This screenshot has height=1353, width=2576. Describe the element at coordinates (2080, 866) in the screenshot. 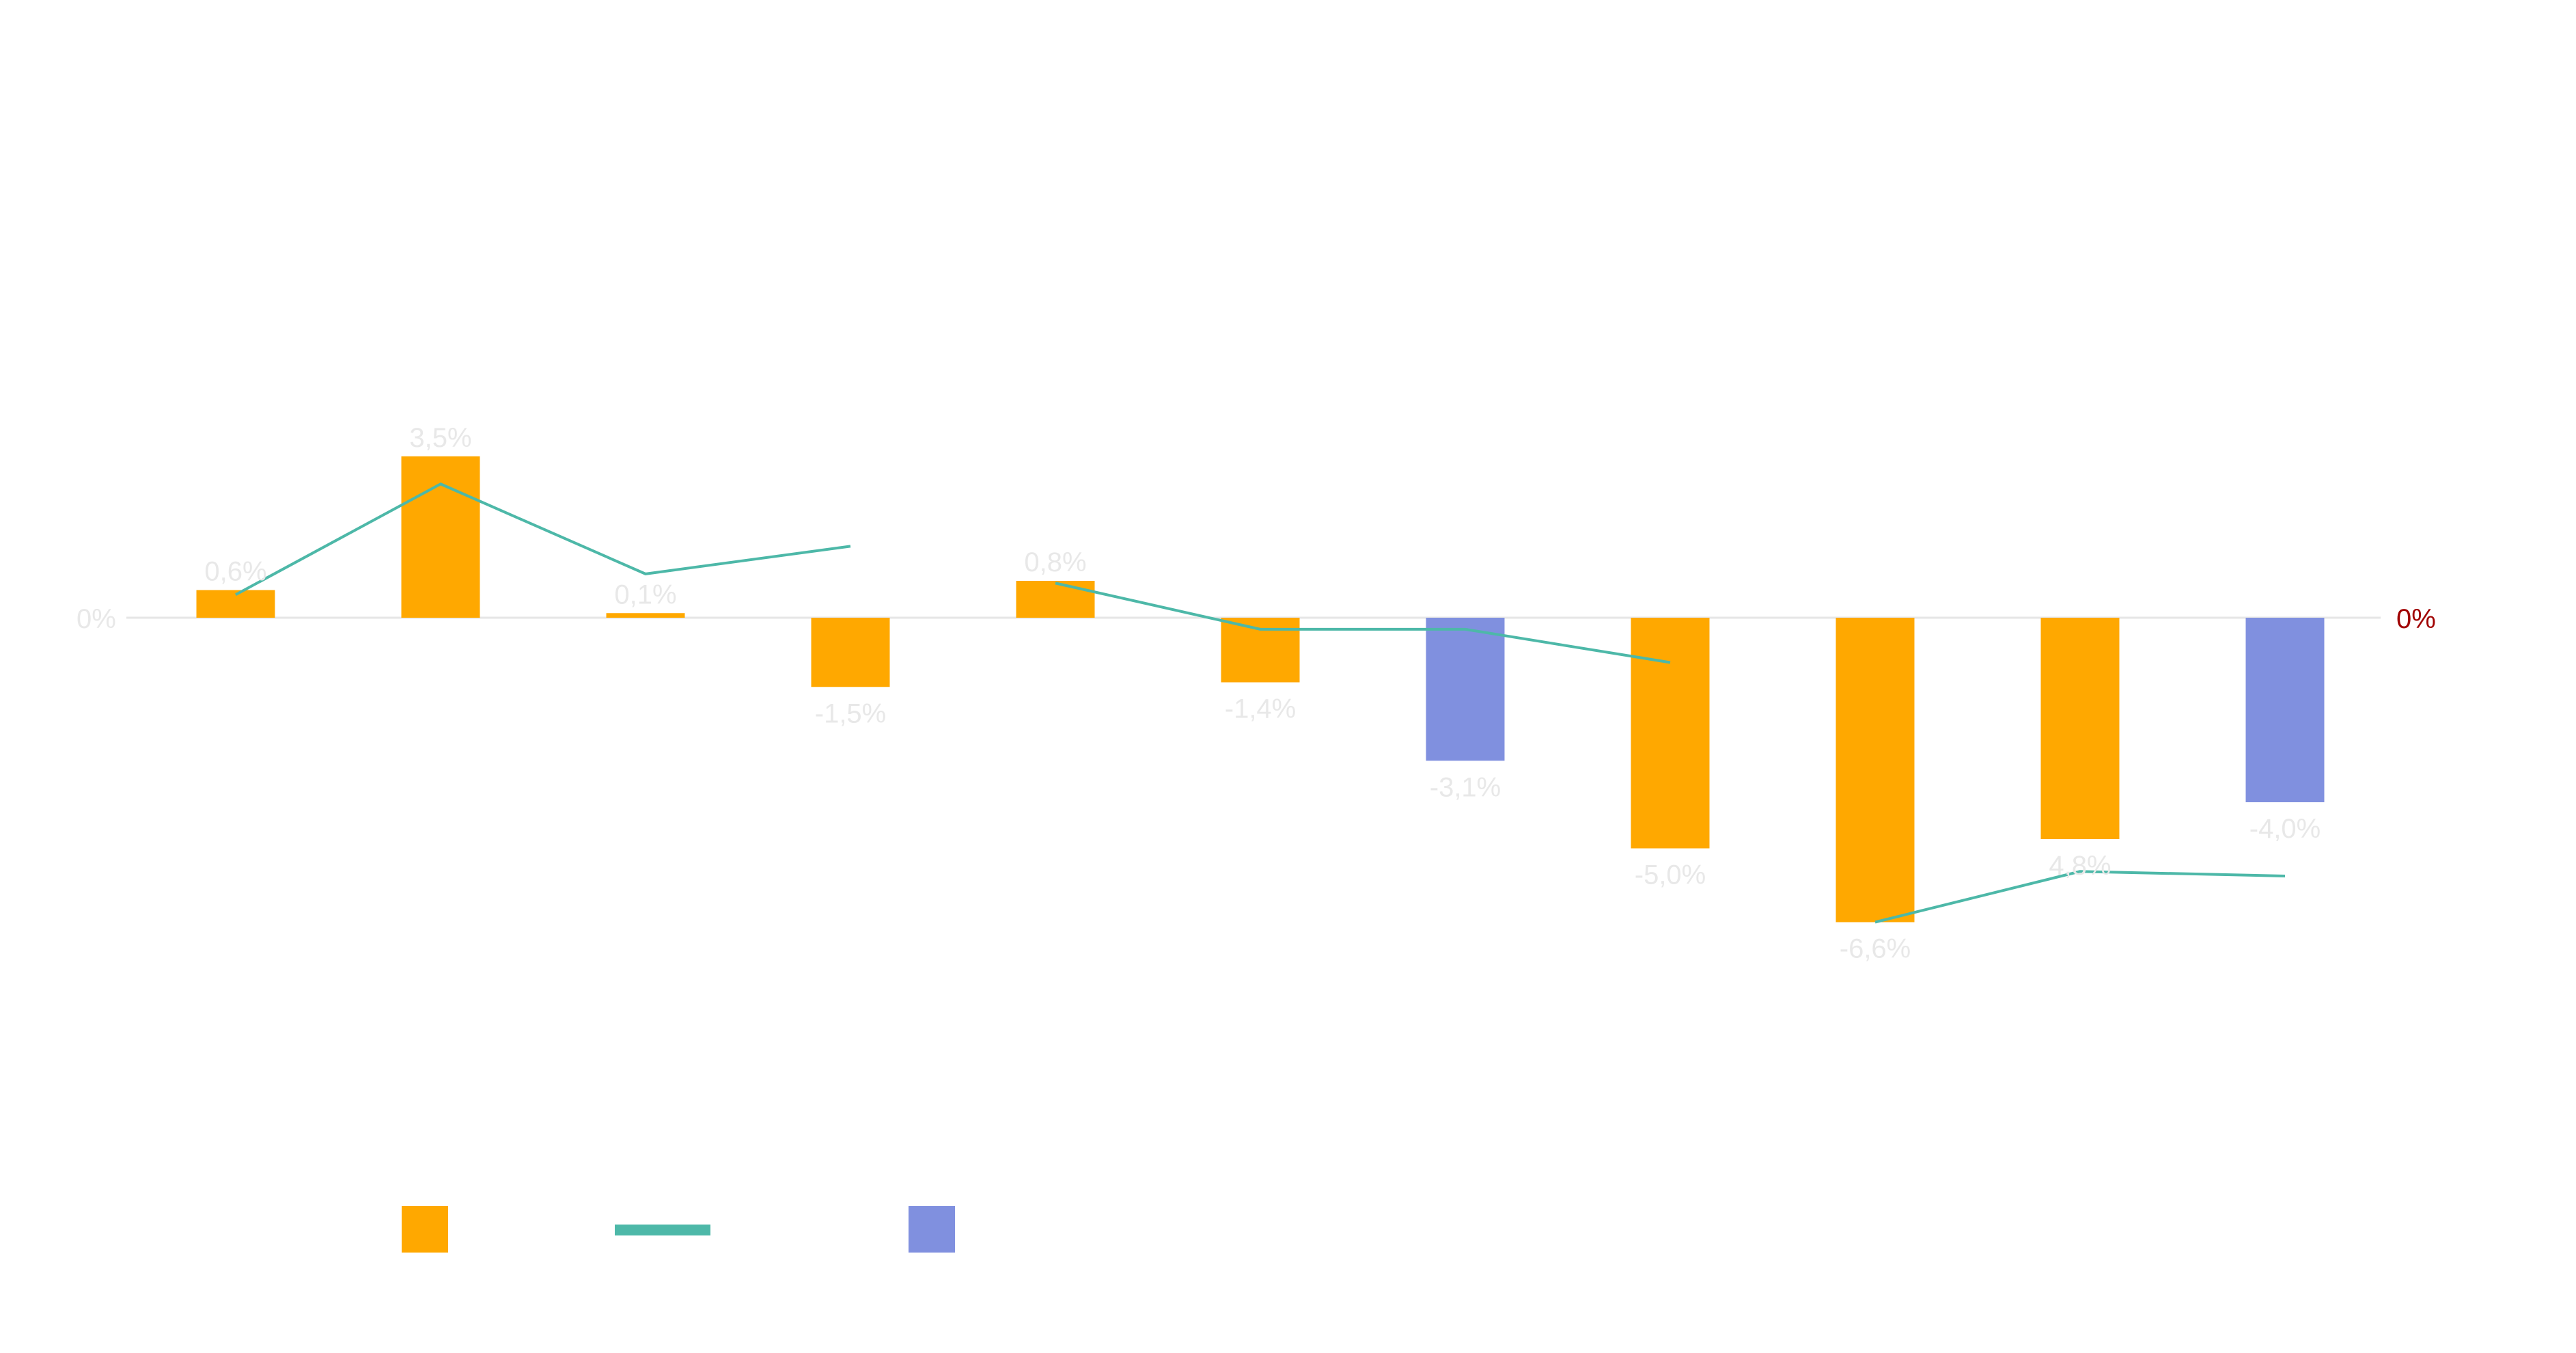

I see `data-label: 4,8%` at that location.